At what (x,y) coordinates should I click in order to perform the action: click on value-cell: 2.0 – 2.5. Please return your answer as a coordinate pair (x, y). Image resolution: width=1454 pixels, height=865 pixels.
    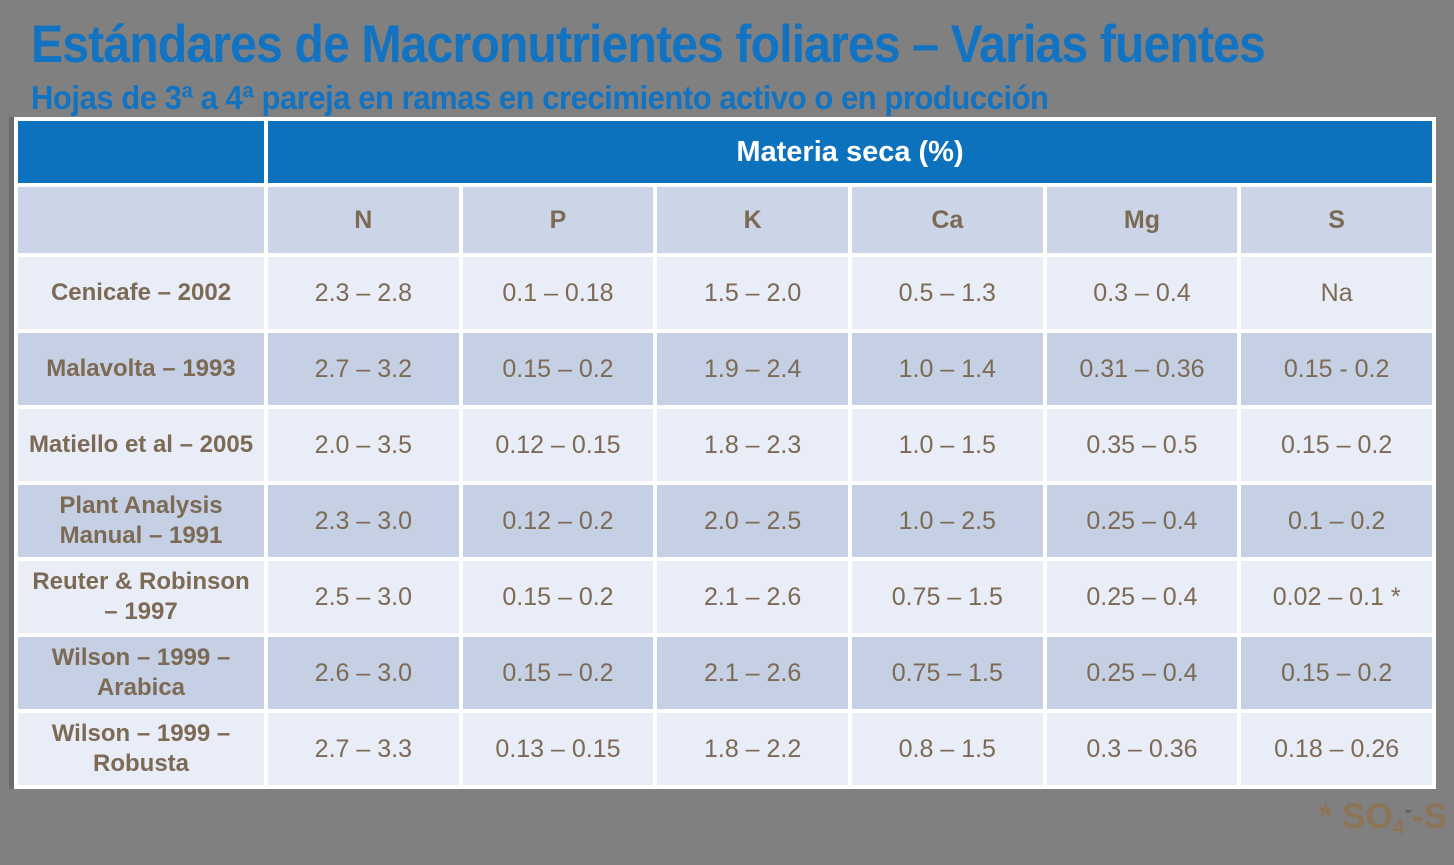
    Looking at the image, I should click on (752, 521).